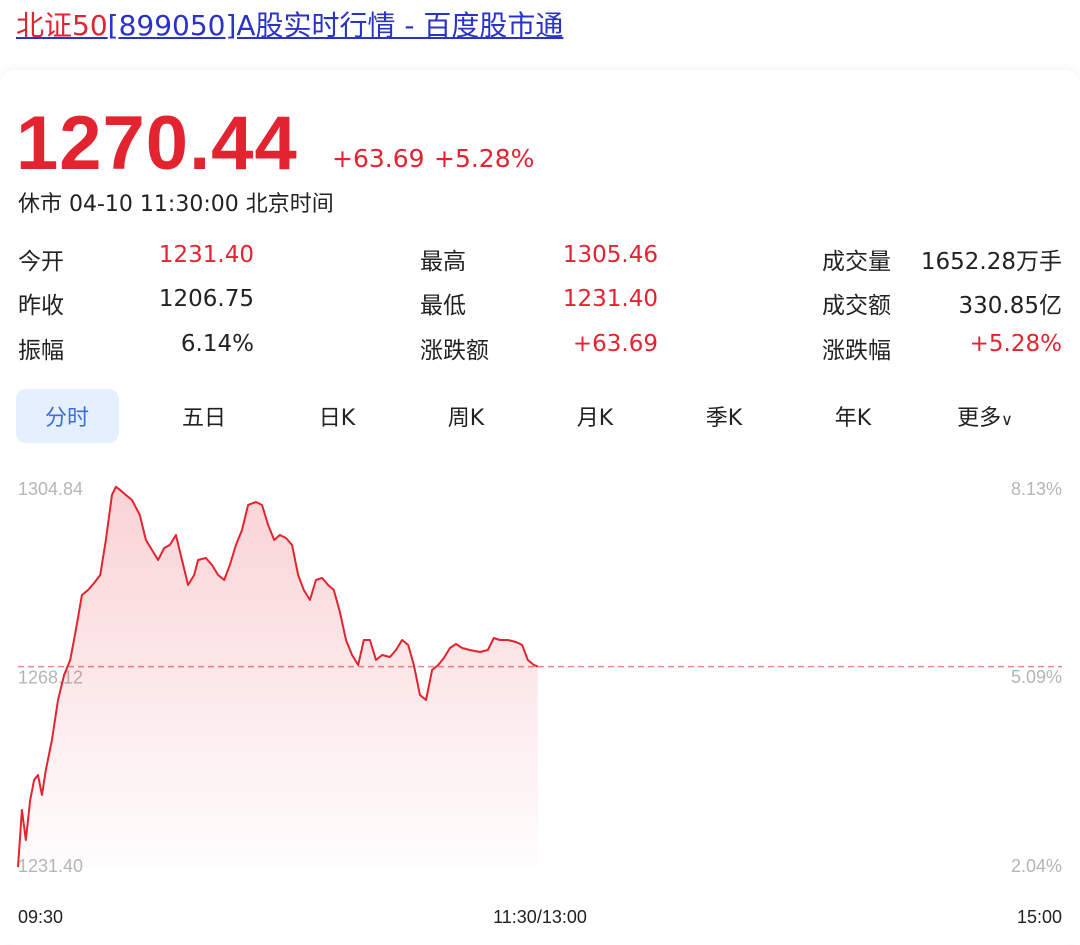  What do you see at coordinates (176, 204) in the screenshot?
I see `market-status: 休市 04-10 11:30:00 北京时间` at bounding box center [176, 204].